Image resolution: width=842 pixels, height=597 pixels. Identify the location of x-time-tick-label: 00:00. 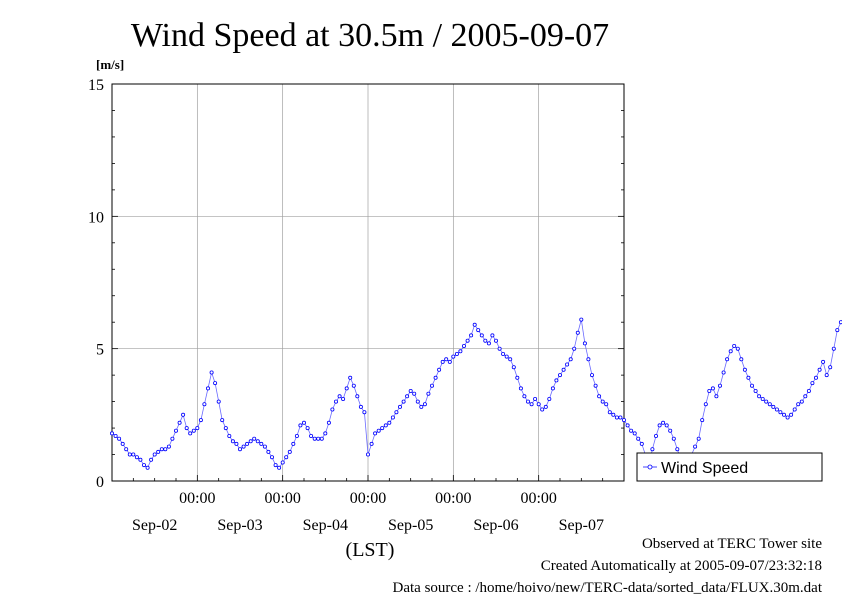
(368, 498).